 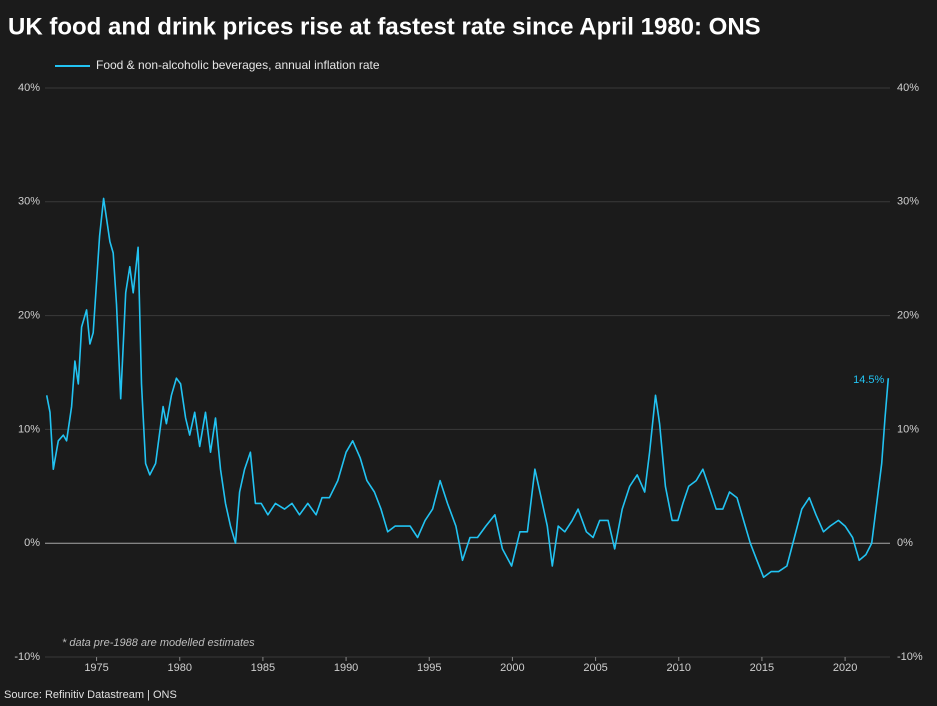 I want to click on y2-tick-label: 30%, so click(x=908, y=202).